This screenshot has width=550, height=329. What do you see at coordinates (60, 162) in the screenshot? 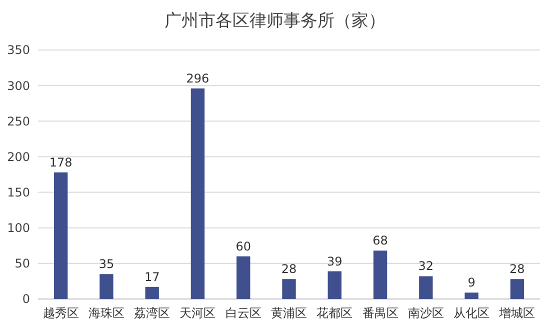
I see `data-label: 178` at bounding box center [60, 162].